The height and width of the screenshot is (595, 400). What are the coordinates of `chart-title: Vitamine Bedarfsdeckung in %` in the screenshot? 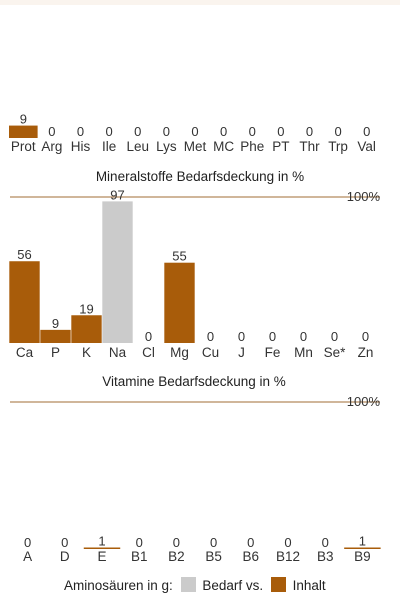 It's located at (194, 381).